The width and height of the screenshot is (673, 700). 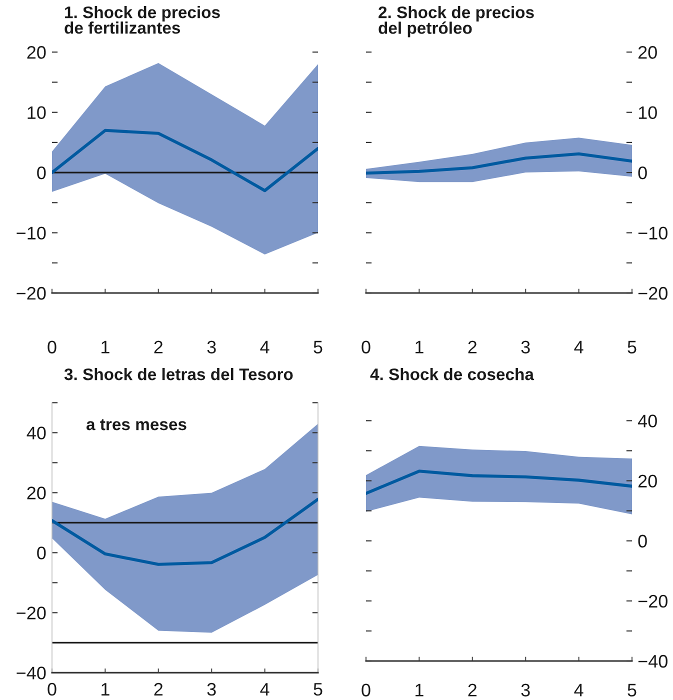 I want to click on annotation: a tres meses, so click(x=136, y=424).